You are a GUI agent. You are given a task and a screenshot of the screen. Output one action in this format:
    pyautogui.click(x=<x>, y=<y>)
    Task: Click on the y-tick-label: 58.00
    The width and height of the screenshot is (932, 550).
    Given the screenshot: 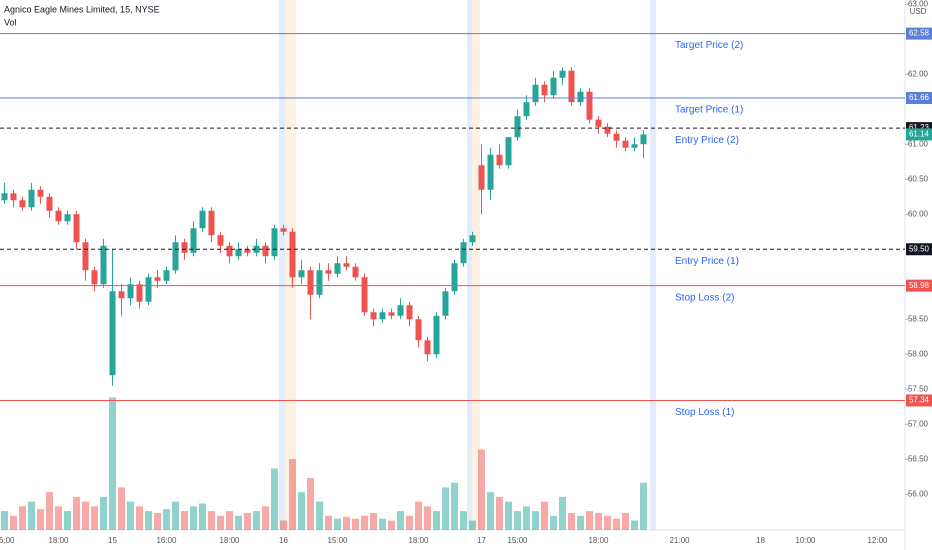 What is the action you would take?
    pyautogui.click(x=918, y=353)
    